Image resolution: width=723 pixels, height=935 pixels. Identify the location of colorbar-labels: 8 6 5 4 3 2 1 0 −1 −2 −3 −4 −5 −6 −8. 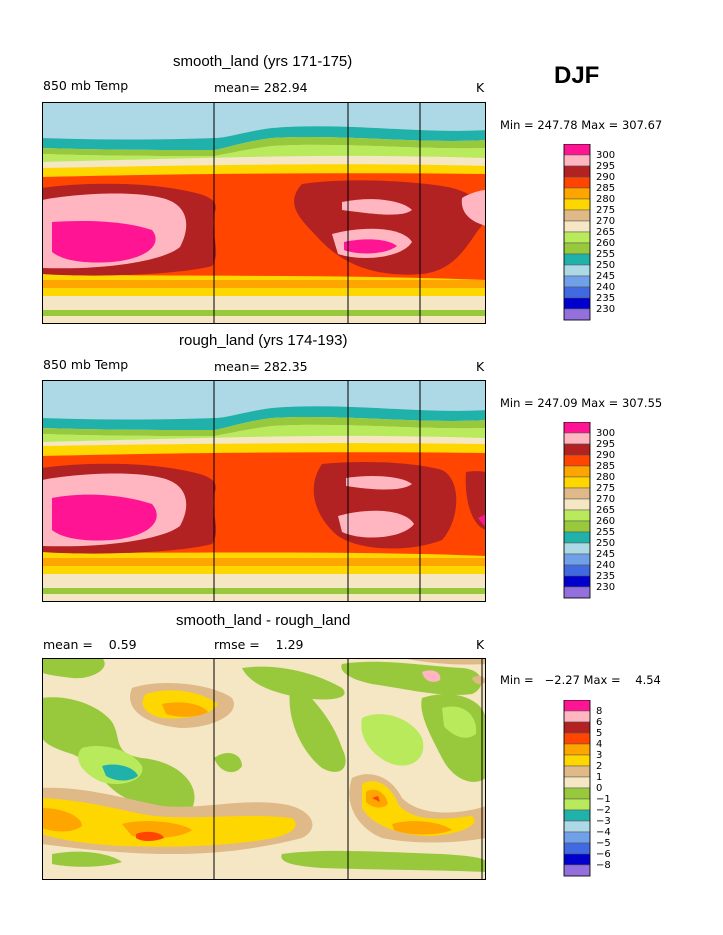
(603, 788).